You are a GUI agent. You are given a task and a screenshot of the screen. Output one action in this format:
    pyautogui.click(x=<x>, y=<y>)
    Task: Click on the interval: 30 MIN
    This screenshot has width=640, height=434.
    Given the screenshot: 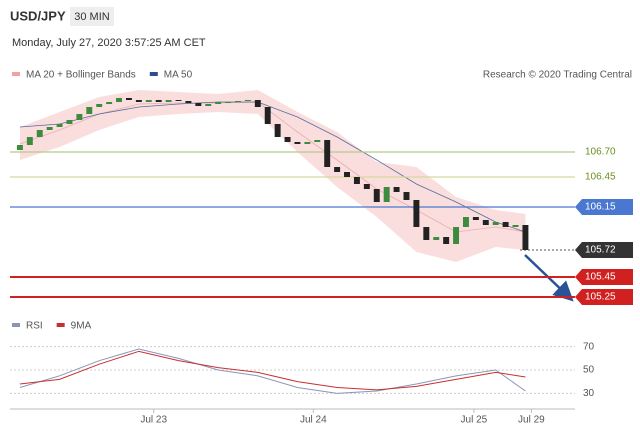 What is the action you would take?
    pyautogui.click(x=92, y=17)
    